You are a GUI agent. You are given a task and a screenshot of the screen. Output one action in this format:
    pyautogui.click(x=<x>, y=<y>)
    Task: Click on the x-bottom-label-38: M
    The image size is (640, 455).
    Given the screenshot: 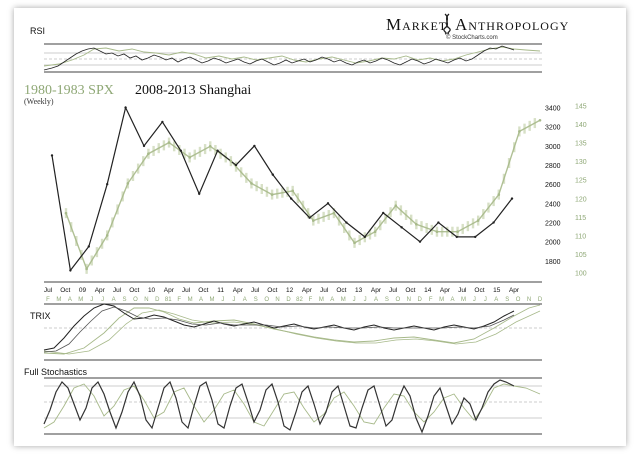 What is the action you would take?
    pyautogui.click(x=463, y=300)
    